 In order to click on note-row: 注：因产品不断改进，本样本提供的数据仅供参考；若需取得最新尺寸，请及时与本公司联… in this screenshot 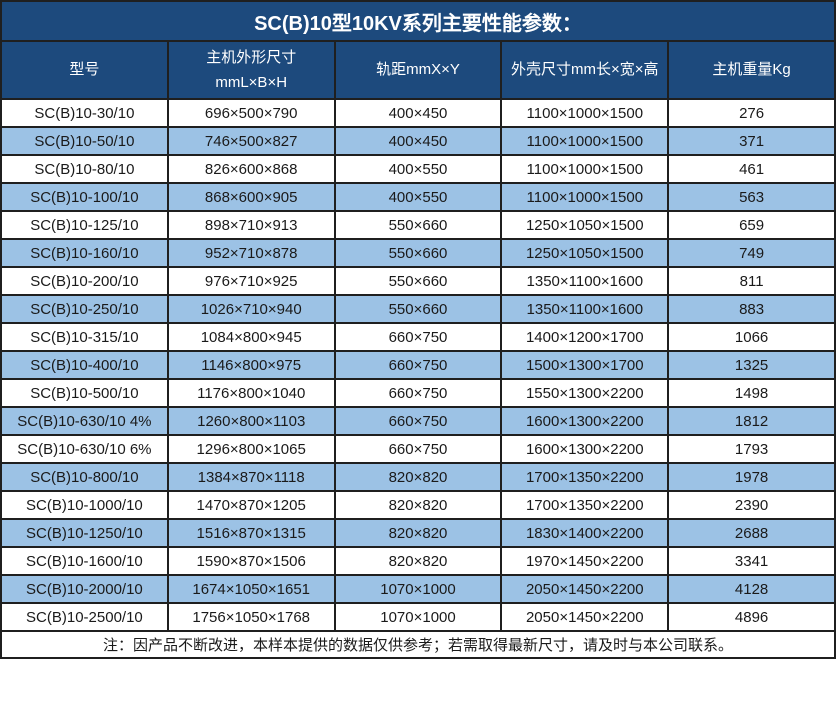, I will do `click(418, 644)`.